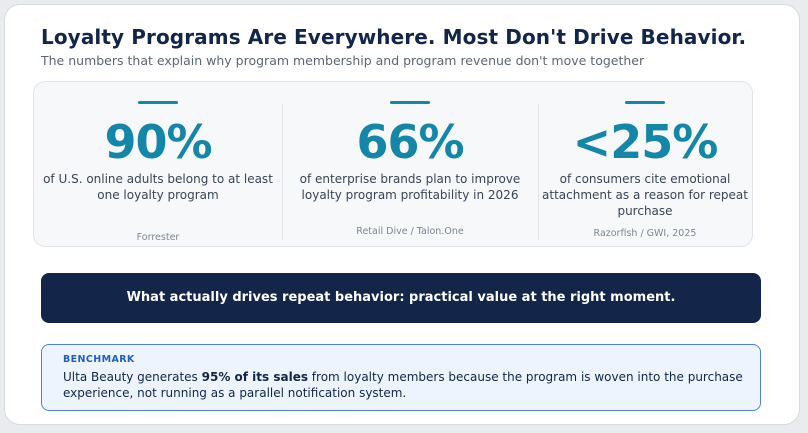 The image size is (808, 433). What do you see at coordinates (158, 142) in the screenshot?
I see `stat-value: 90%` at bounding box center [158, 142].